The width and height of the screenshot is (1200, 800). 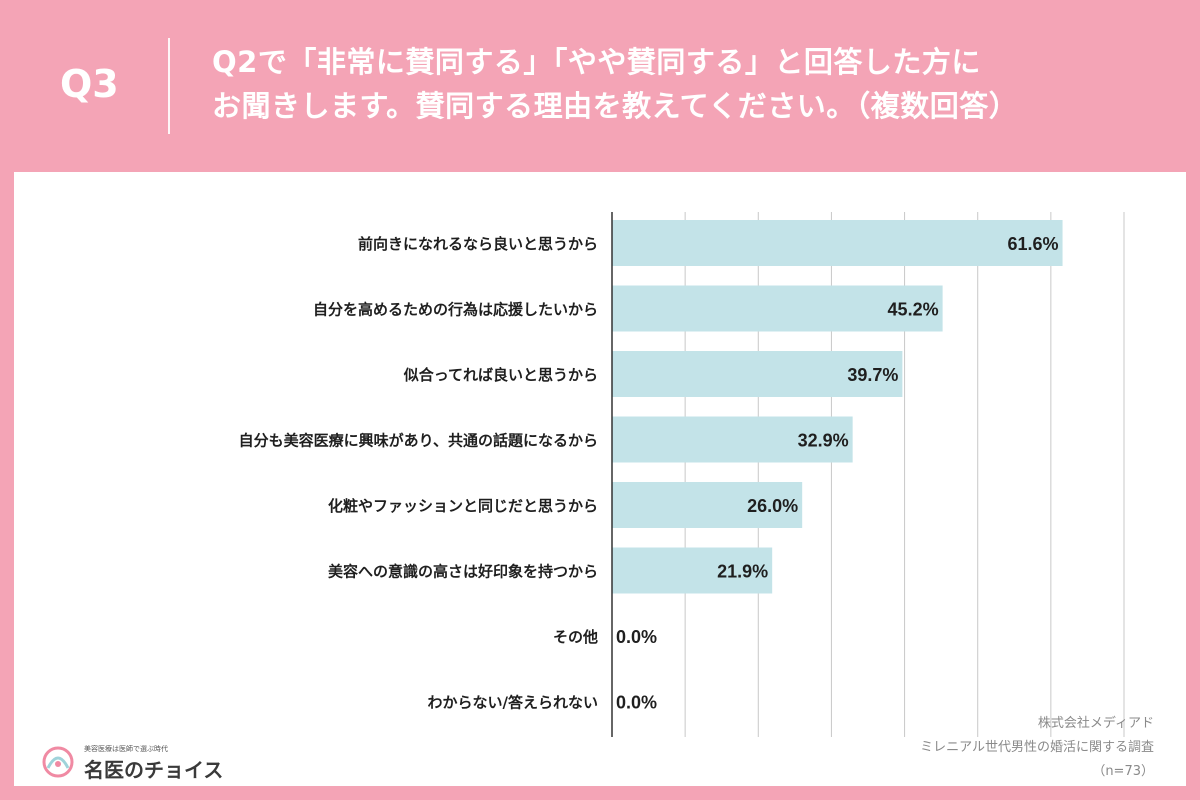 What do you see at coordinates (58, 762) in the screenshot?
I see `logo-mark-icon` at bounding box center [58, 762].